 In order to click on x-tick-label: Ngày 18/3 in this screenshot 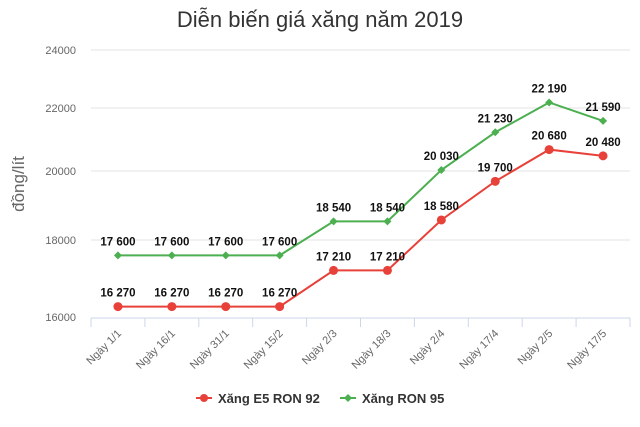, I will do `click(372, 350)`.